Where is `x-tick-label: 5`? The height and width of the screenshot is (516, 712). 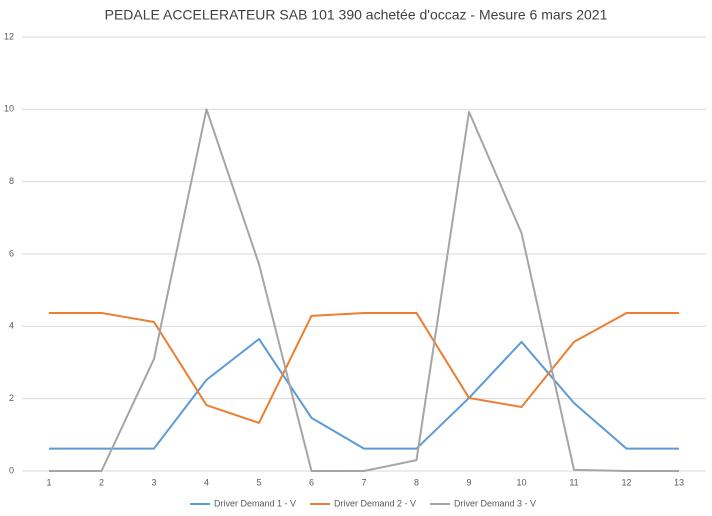
x-tick-label: 5 is located at coordinates (258, 482).